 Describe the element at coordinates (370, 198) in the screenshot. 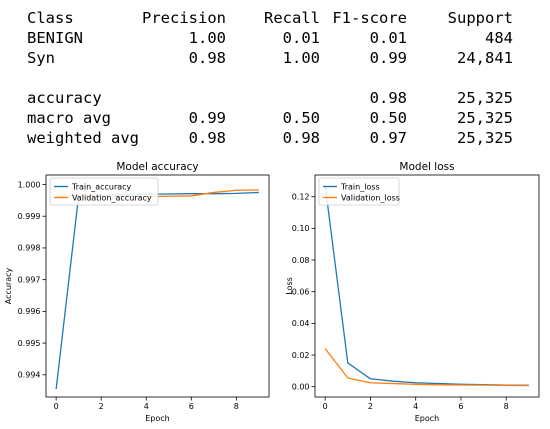

I see `legend-label: Validation_loss` at that location.